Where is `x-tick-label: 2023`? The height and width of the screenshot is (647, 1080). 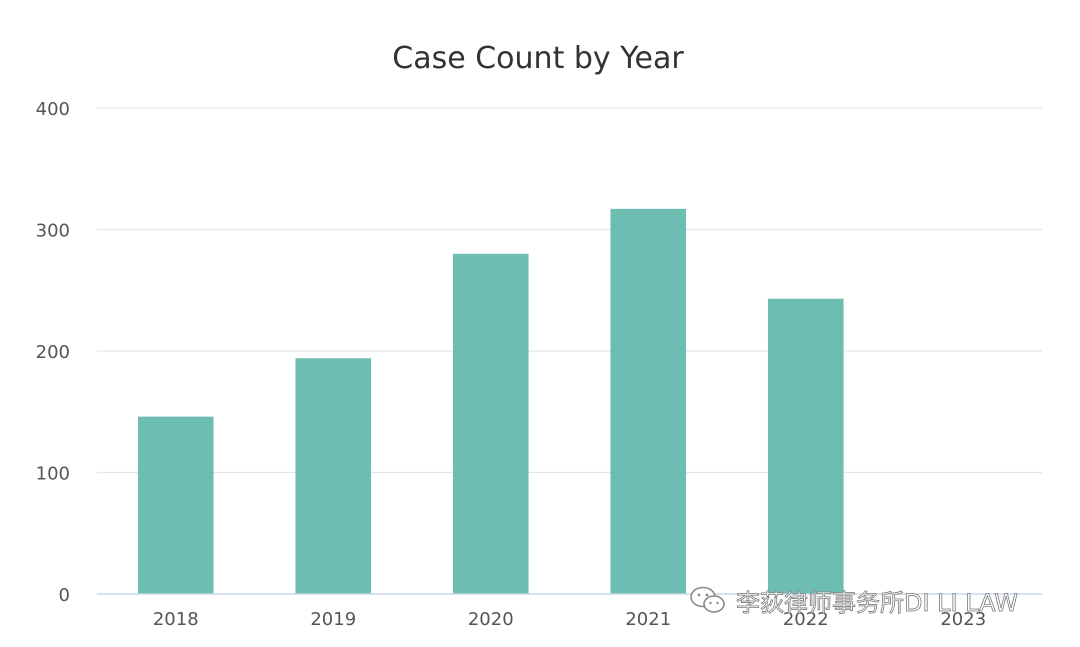
x-tick-label: 2023 is located at coordinates (963, 619).